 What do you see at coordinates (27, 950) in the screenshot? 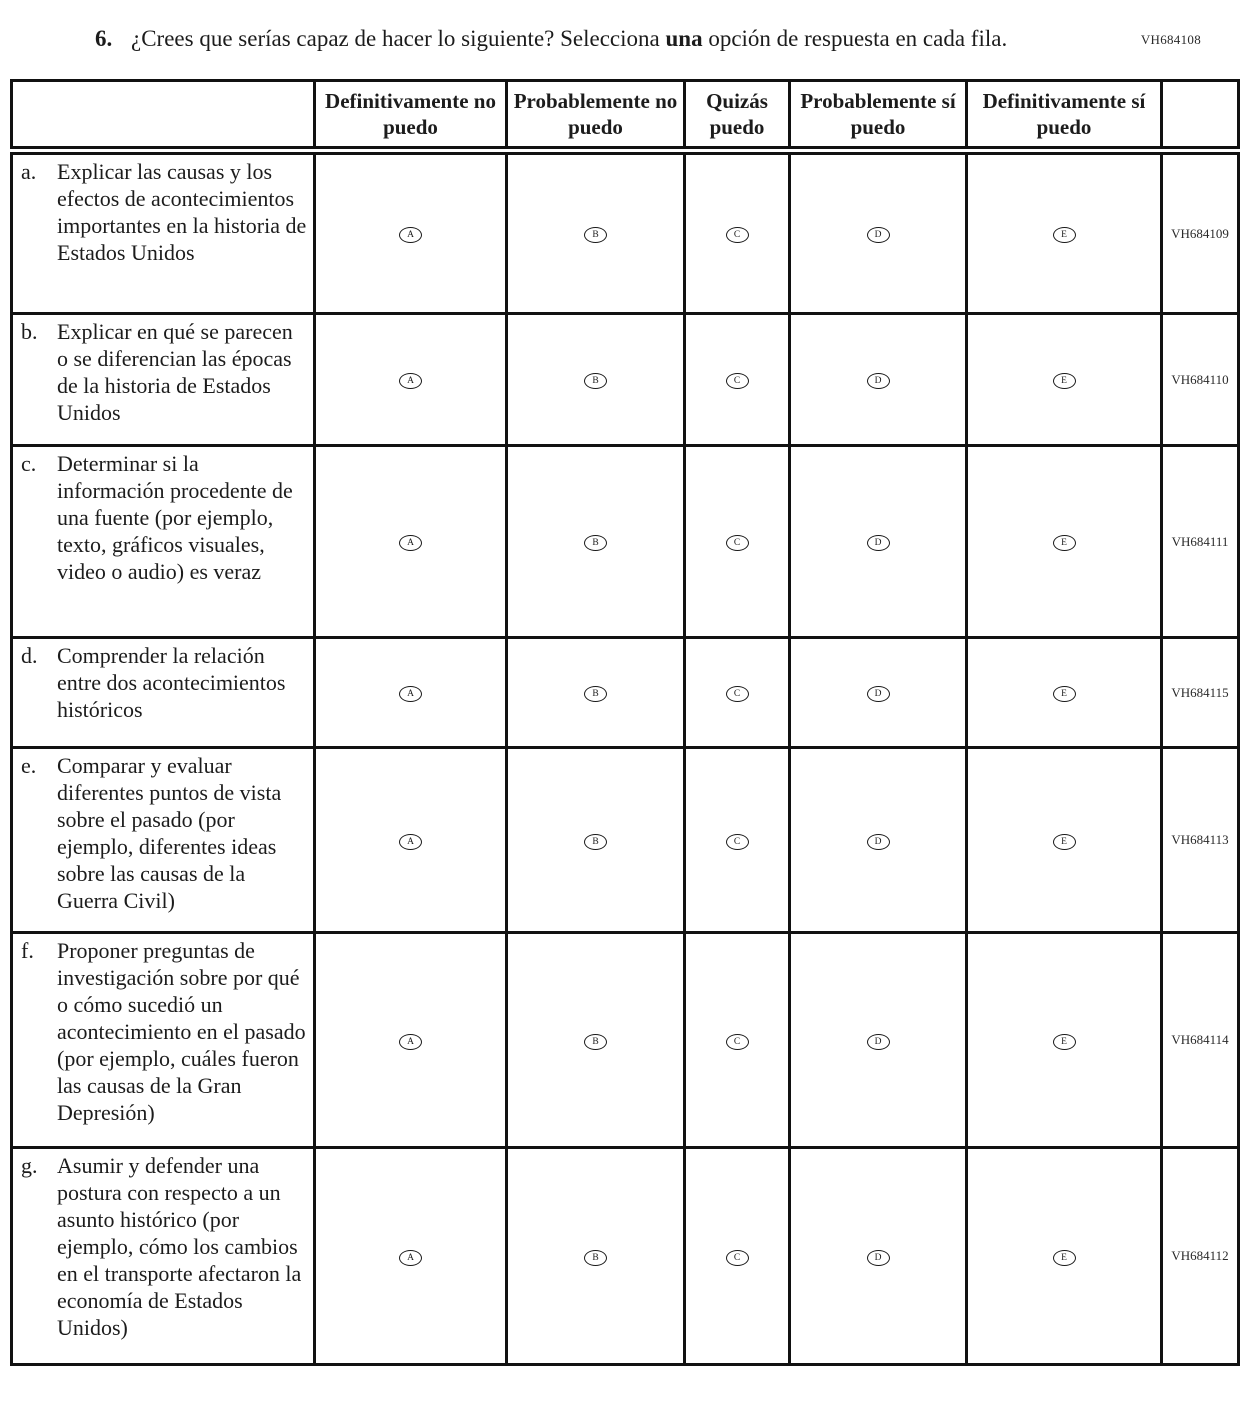
I see `row-letter: f.` at bounding box center [27, 950].